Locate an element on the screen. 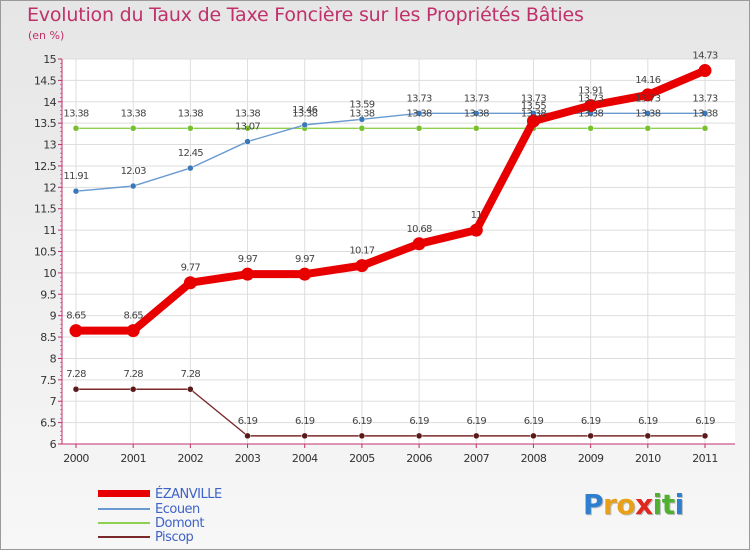 The image size is (750, 550). data-label: 13.07 is located at coordinates (247, 127).